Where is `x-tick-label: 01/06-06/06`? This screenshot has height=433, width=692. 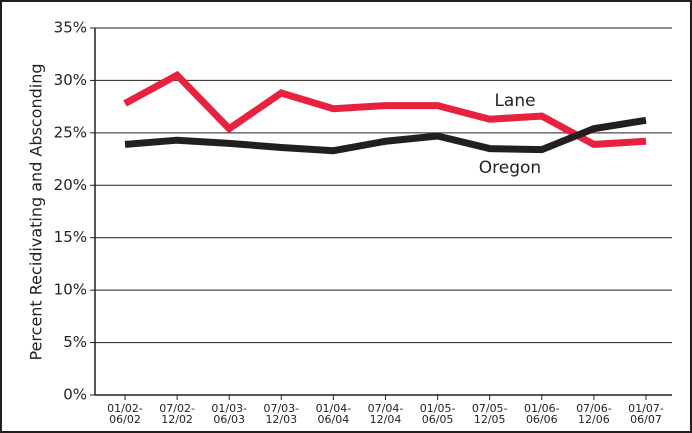 x-tick-label: 01/06-06/06 is located at coordinates (542, 414).